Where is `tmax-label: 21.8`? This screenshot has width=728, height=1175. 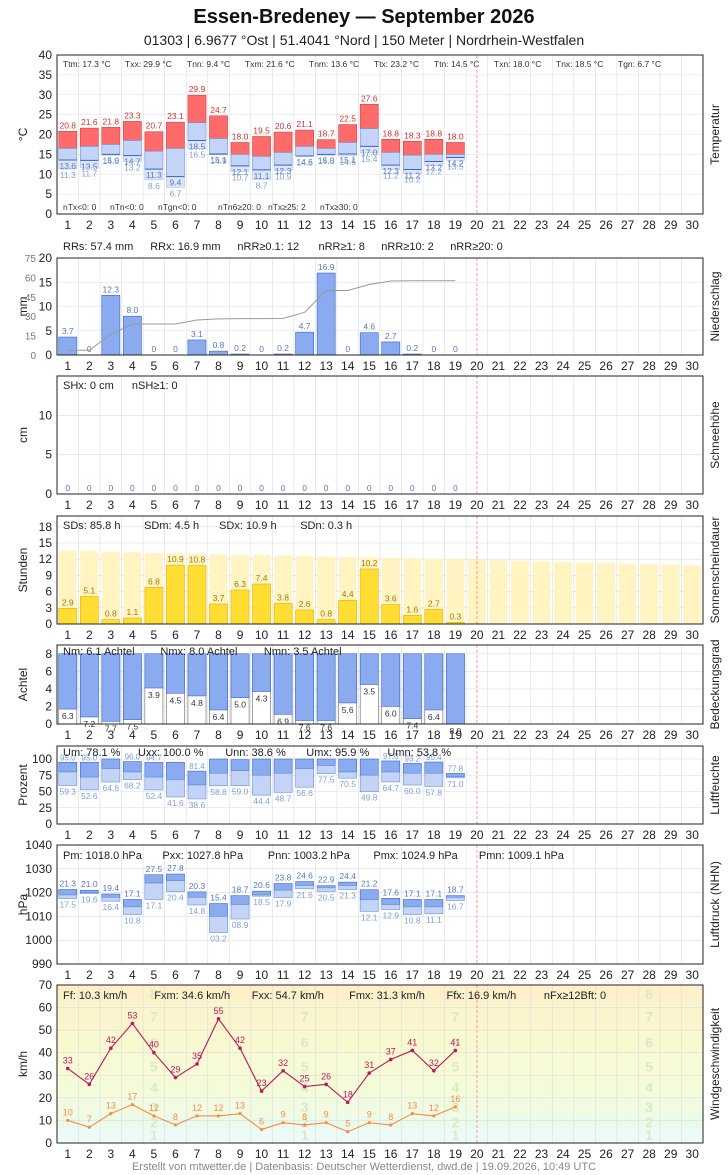
tmax-label: 21.8 is located at coordinates (111, 121).